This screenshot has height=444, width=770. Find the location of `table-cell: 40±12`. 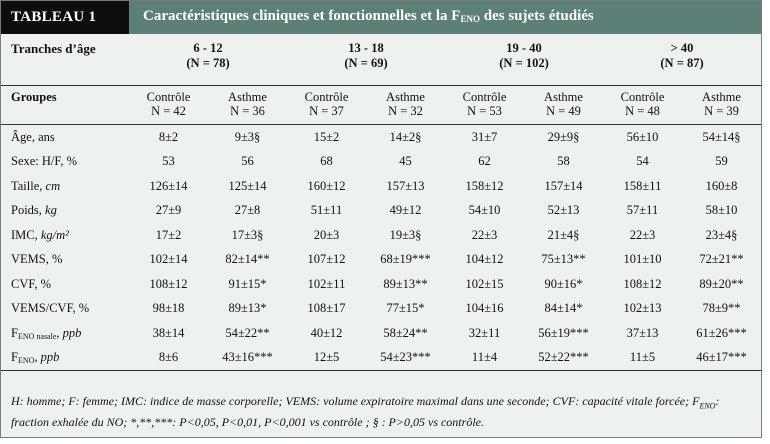

table-cell: 40±12 is located at coordinates (326, 332).